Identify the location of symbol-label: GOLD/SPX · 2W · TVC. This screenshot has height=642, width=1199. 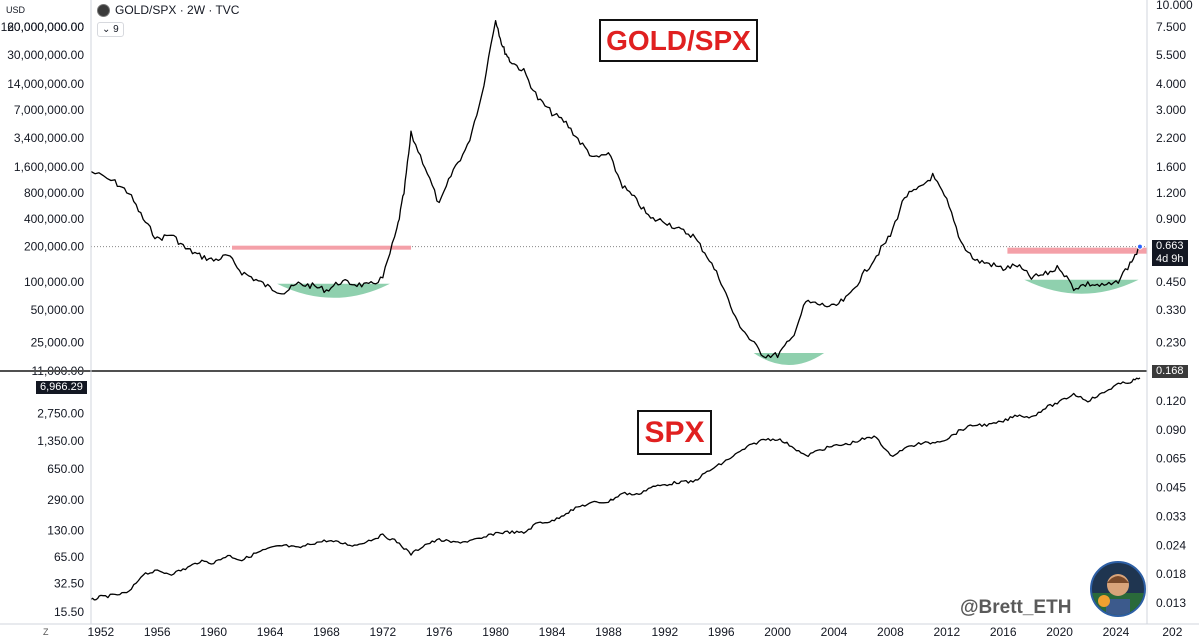
(177, 10).